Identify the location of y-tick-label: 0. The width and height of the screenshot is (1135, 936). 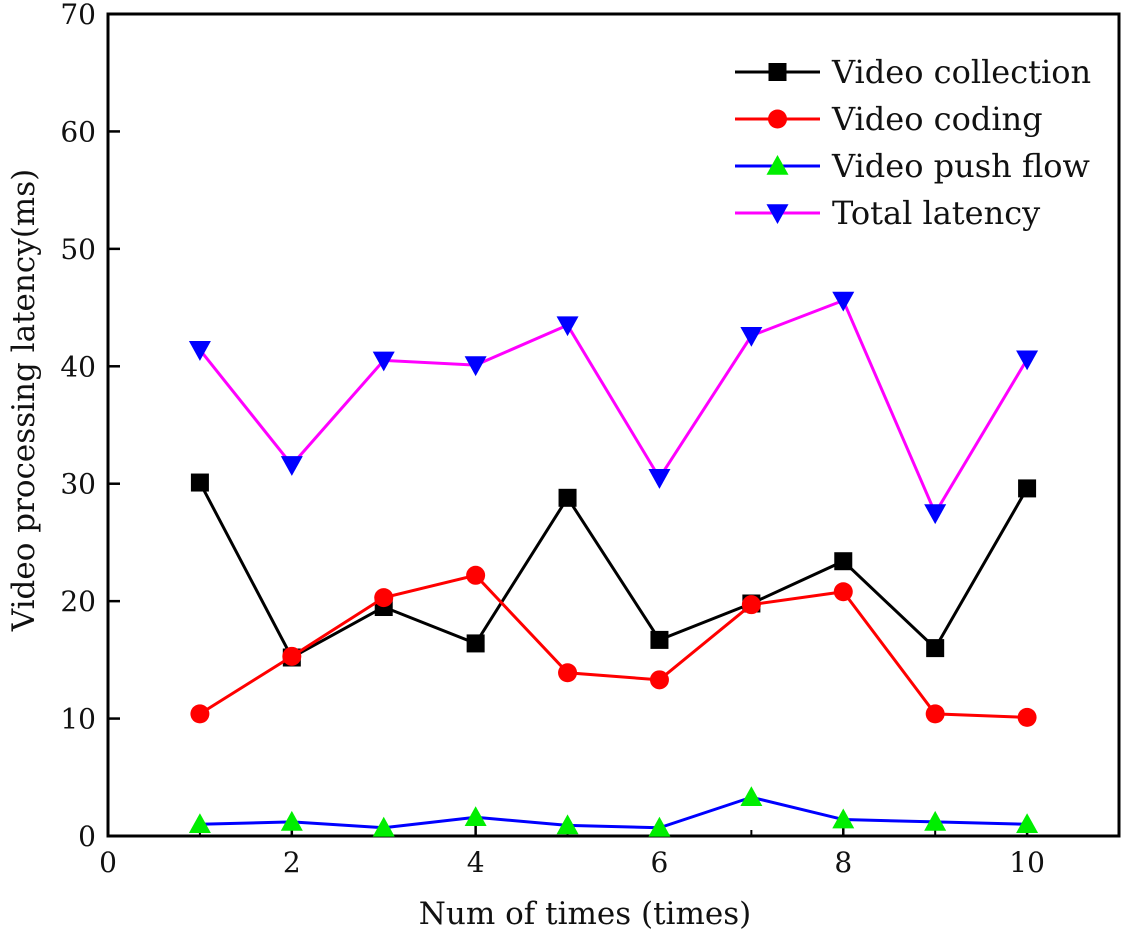
(87, 836).